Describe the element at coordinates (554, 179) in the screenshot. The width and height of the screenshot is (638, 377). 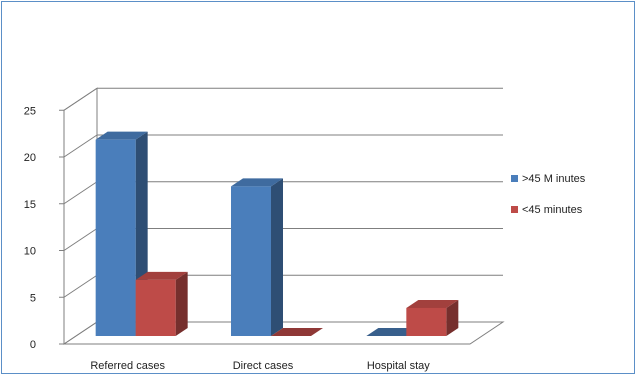
I see `legend-label: >45 M inutes` at that location.